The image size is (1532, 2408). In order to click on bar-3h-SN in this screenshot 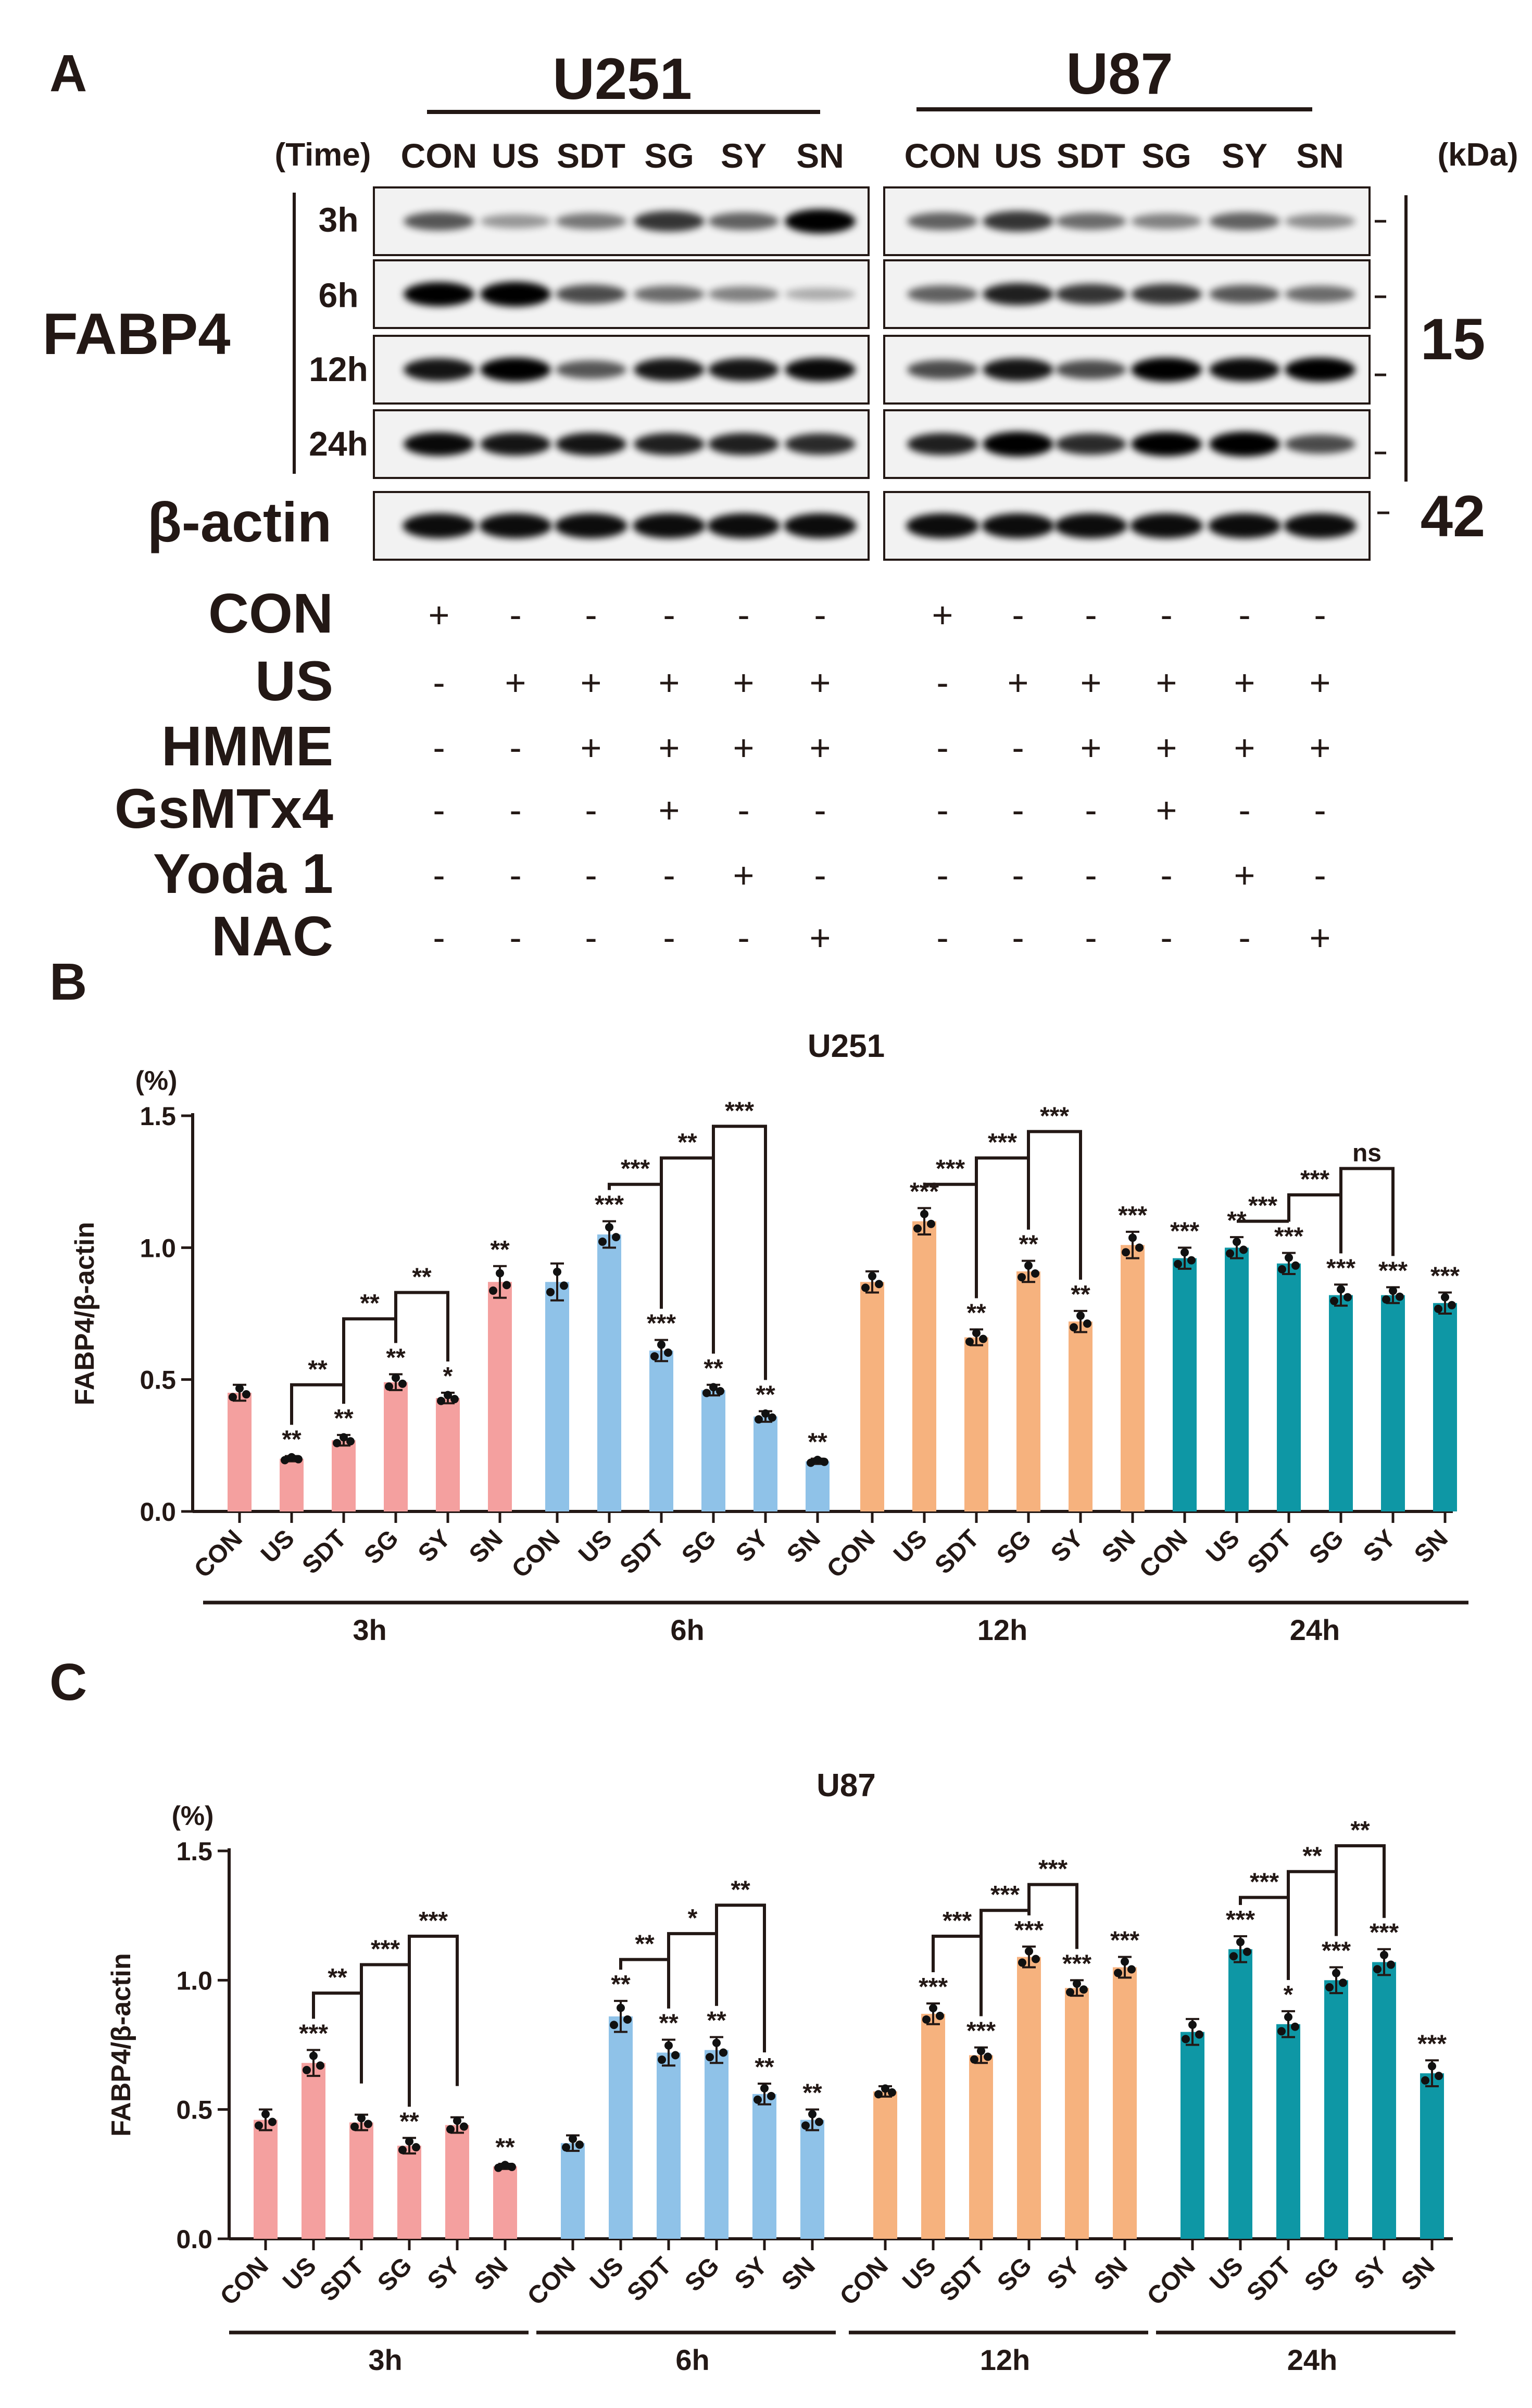, I will do `click(500, 1396)`.